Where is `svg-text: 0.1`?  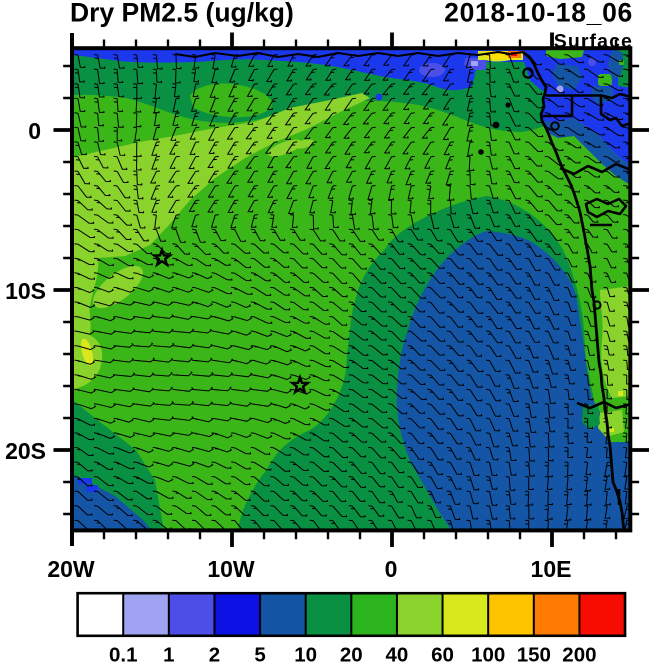 svg-text: 0.1 is located at coordinates (123, 655).